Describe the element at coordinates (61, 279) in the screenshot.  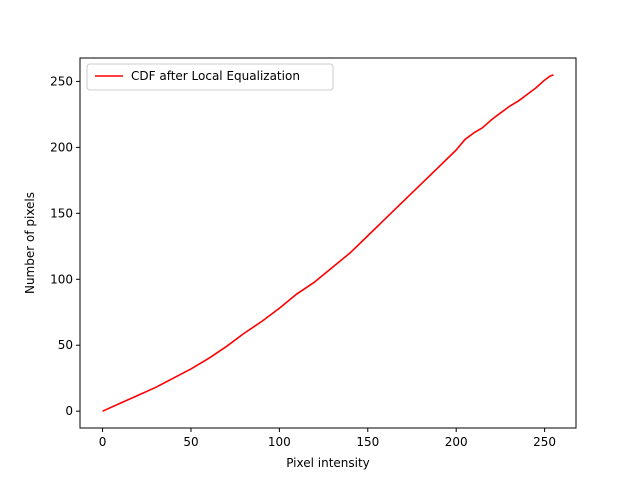
I see `y-tick-label: 100` at that location.